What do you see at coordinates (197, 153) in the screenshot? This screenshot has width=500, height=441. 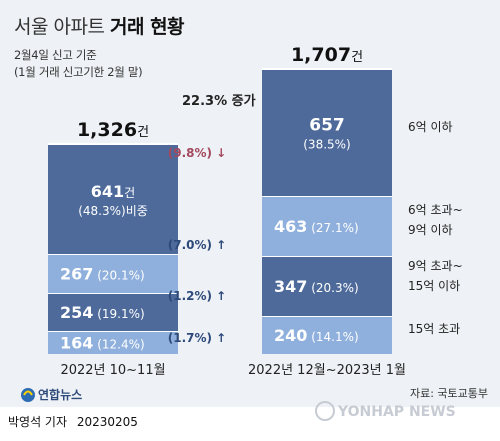 I see `change-label: (9.8%) ↓` at bounding box center [197, 153].